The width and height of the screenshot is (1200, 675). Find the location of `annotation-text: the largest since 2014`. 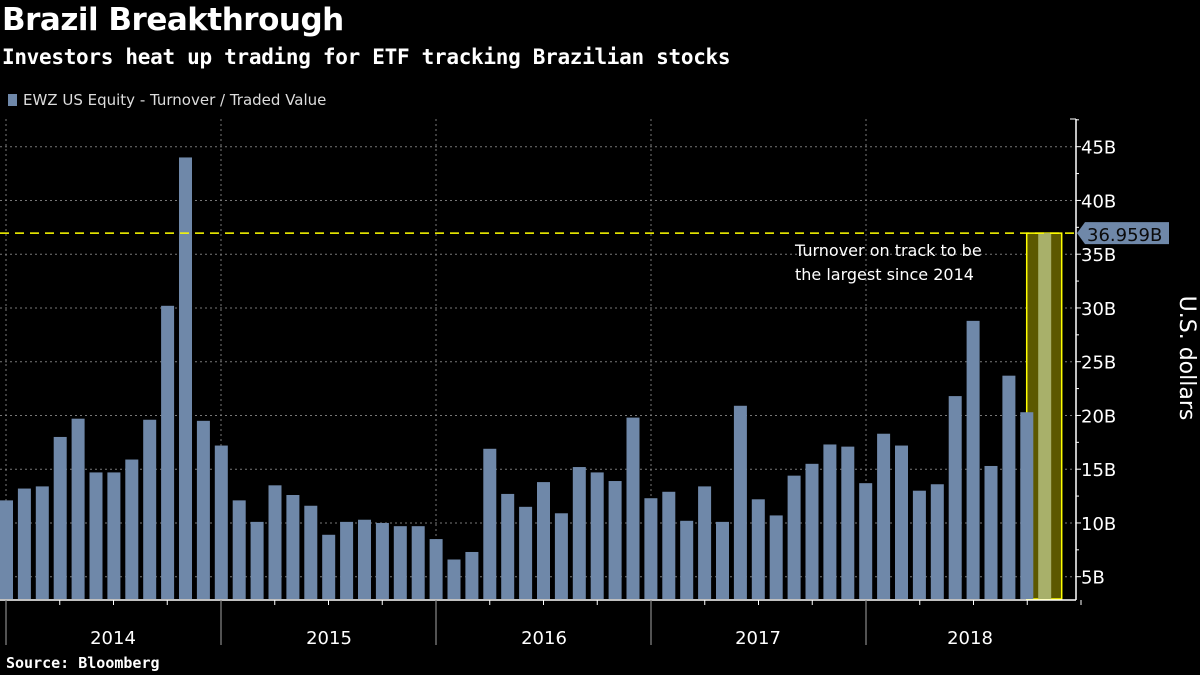

annotation-text: the largest since 2014 is located at coordinates (884, 274).